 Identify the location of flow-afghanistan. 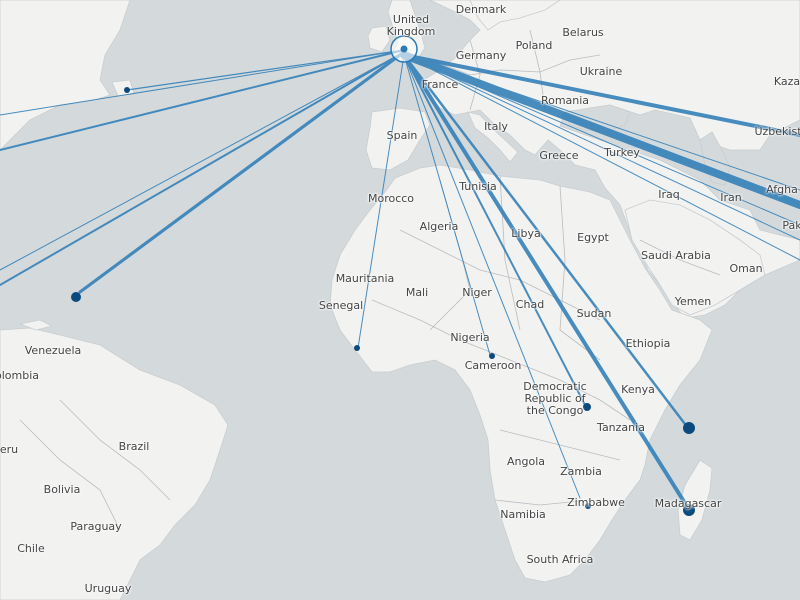
(600, 130).